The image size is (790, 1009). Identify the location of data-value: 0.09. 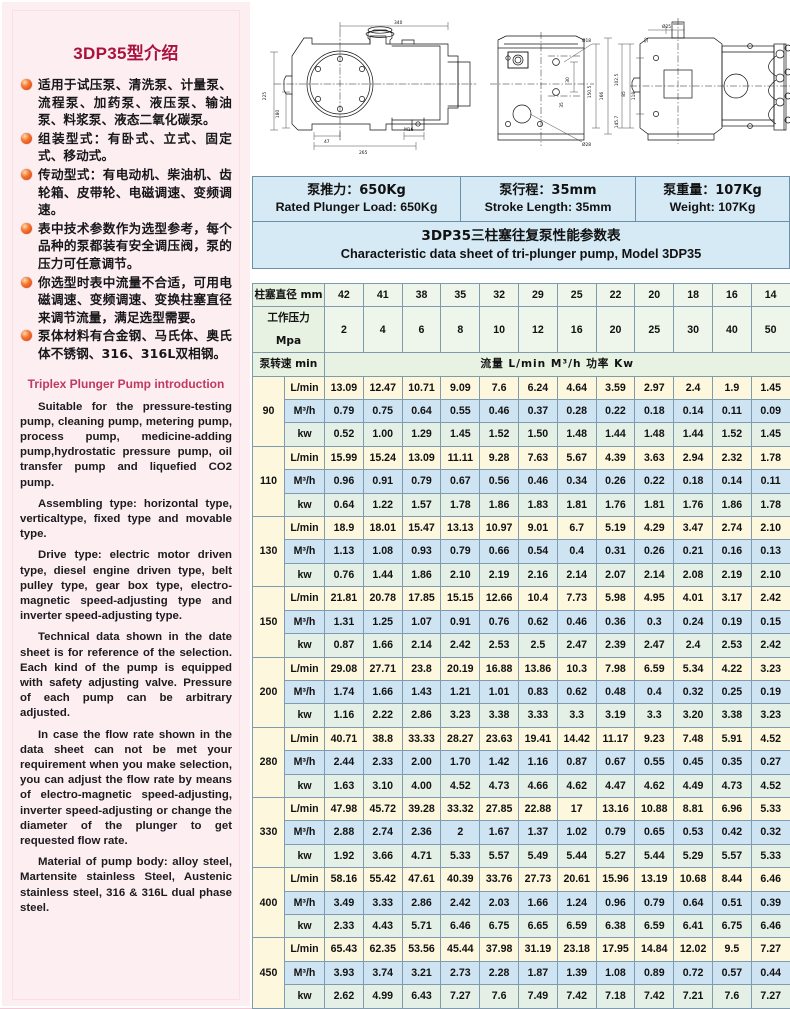
(770, 411).